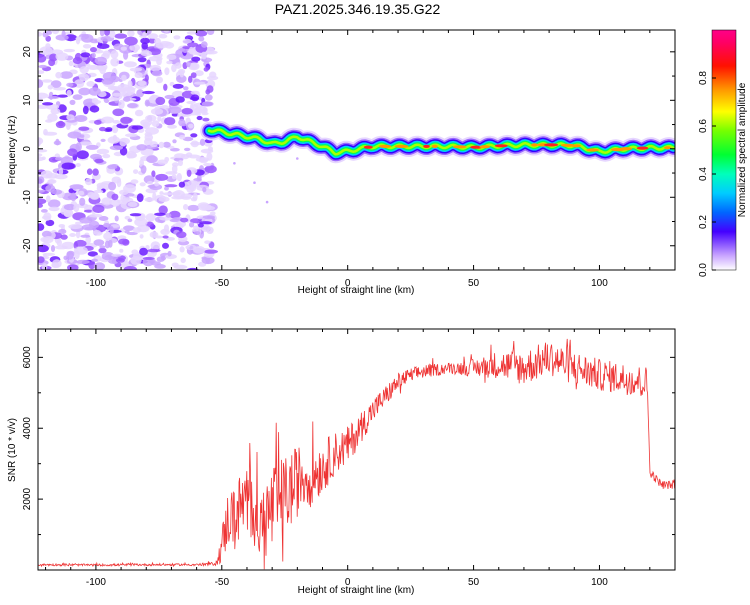 This screenshot has height=605, width=750. I want to click on snr-xtick-label: 50, so click(474, 582).